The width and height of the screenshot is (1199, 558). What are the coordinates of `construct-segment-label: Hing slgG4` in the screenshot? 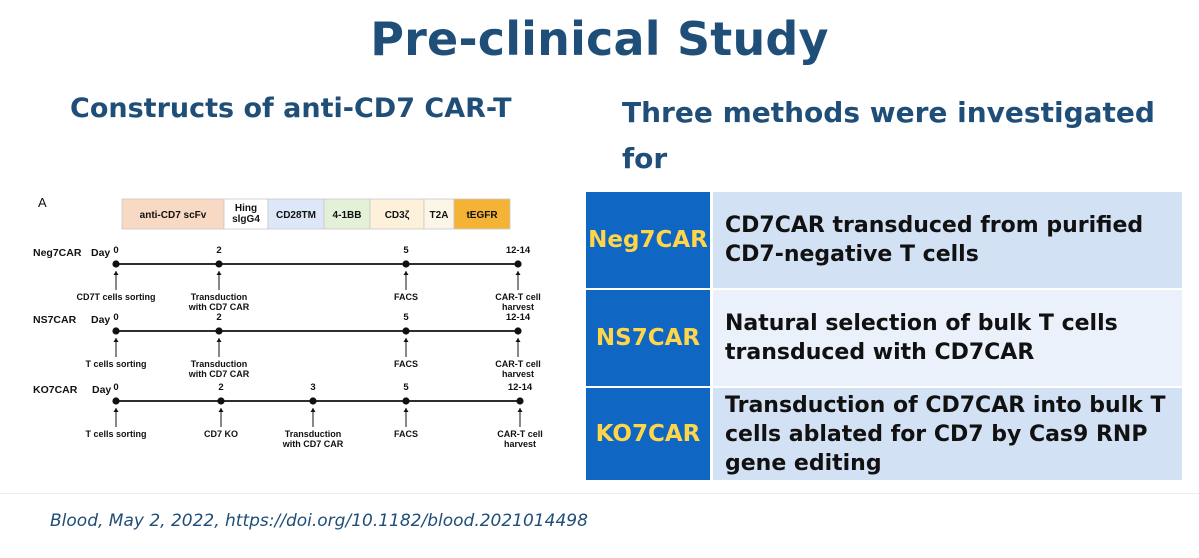 It's located at (246, 214).